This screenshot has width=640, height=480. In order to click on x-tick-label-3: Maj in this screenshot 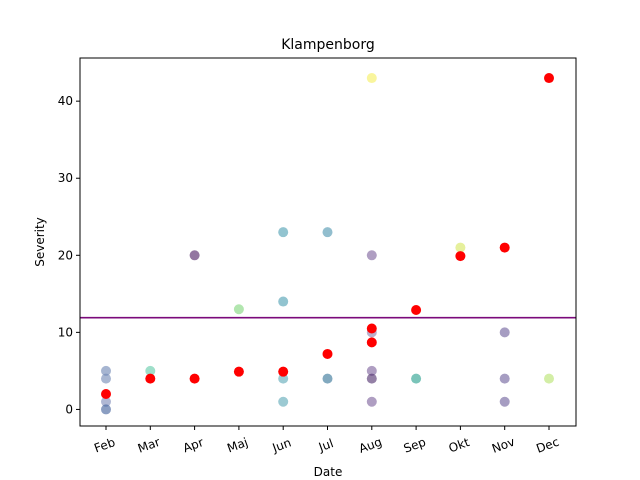, I will do `click(237, 445)`.